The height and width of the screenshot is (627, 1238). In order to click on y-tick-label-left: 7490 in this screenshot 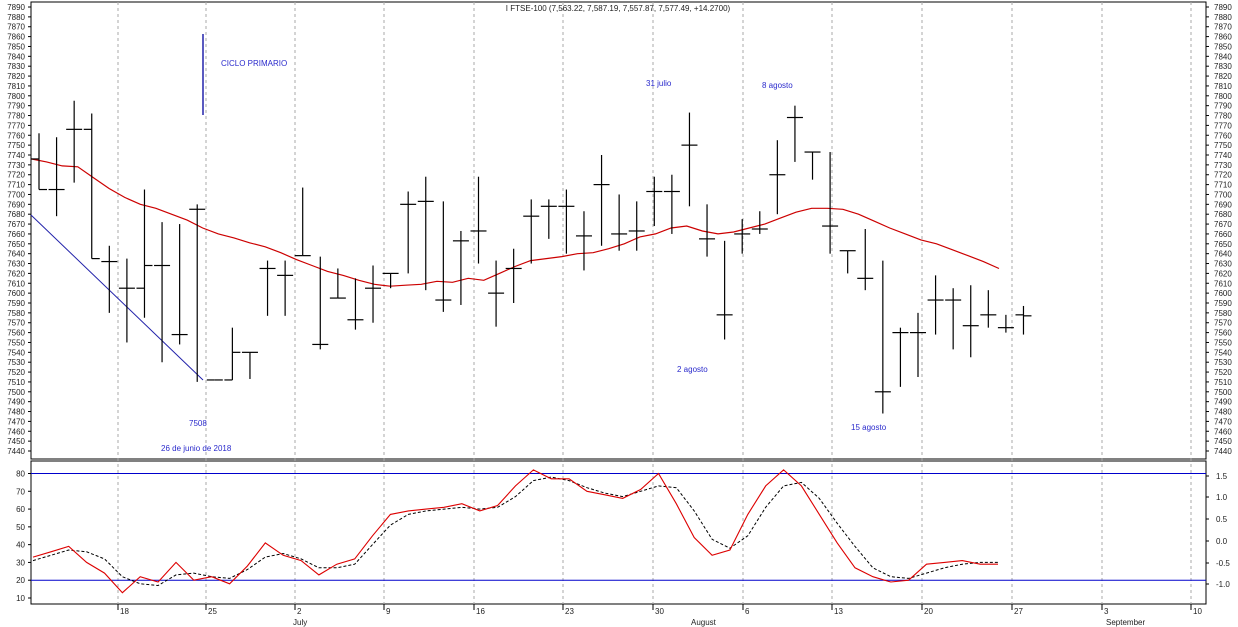, I will do `click(16, 402)`.